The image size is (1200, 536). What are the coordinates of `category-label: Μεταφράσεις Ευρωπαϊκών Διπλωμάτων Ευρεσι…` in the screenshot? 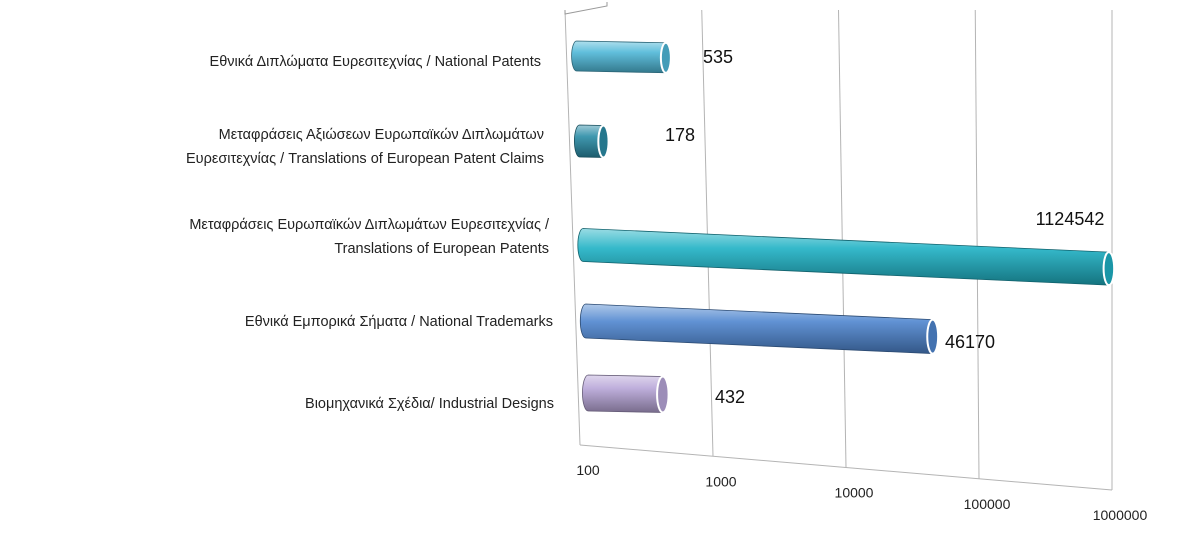 It's located at (369, 225).